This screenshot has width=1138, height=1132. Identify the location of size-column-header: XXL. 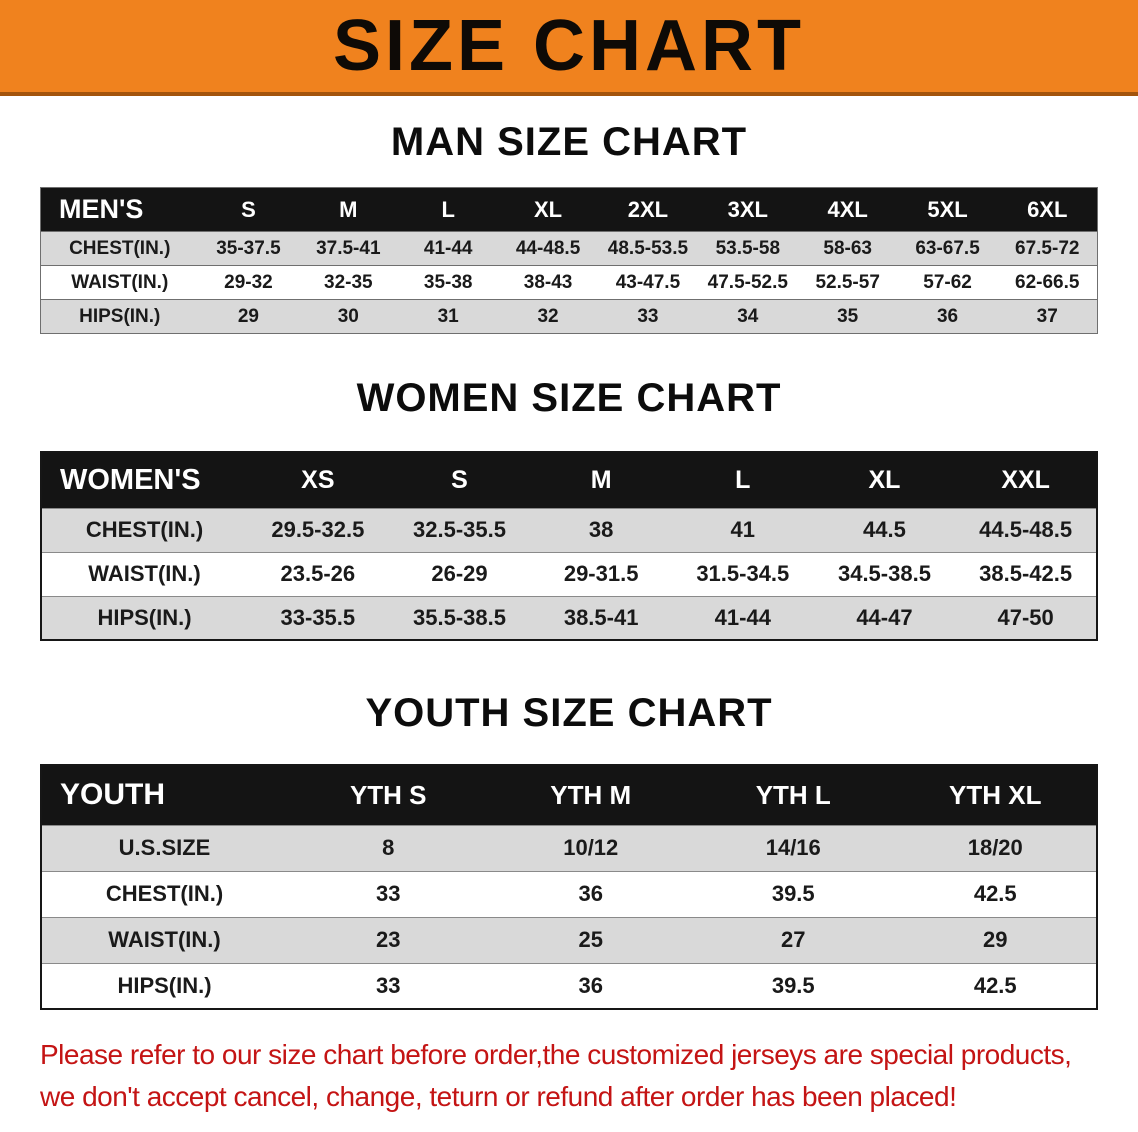
(1025, 479).